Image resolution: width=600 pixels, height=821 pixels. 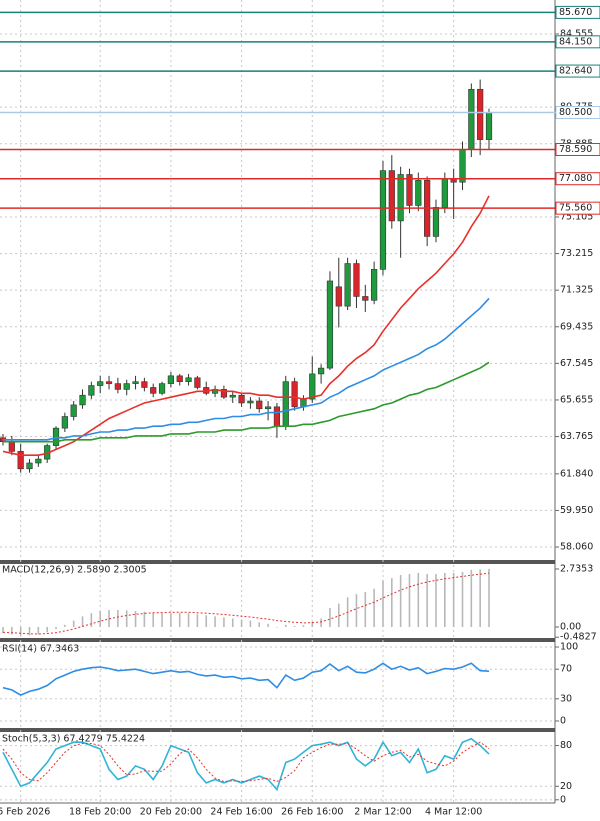 What do you see at coordinates (382, 812) in the screenshot?
I see `x-tick-label: 2 Mar 12:00` at bounding box center [382, 812].